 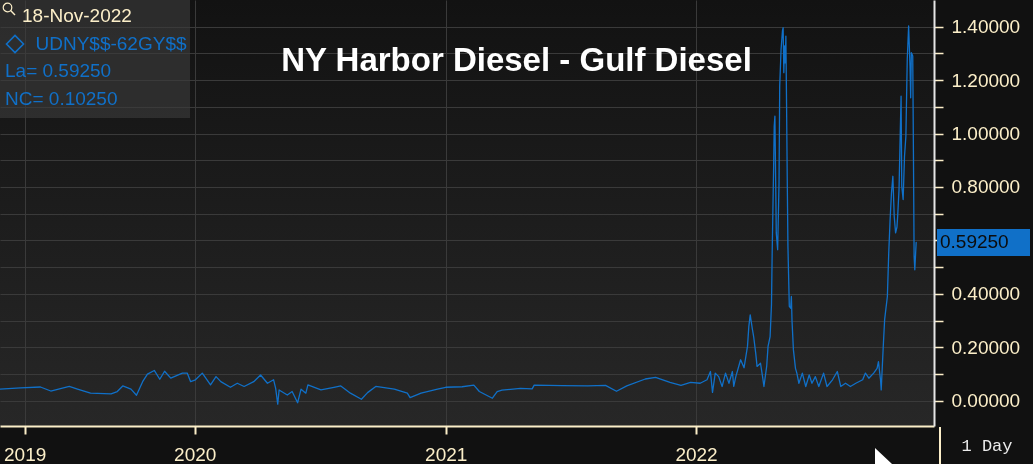 What do you see at coordinates (77, 16) in the screenshot?
I see `annotation: 18-Nov-2022` at bounding box center [77, 16].